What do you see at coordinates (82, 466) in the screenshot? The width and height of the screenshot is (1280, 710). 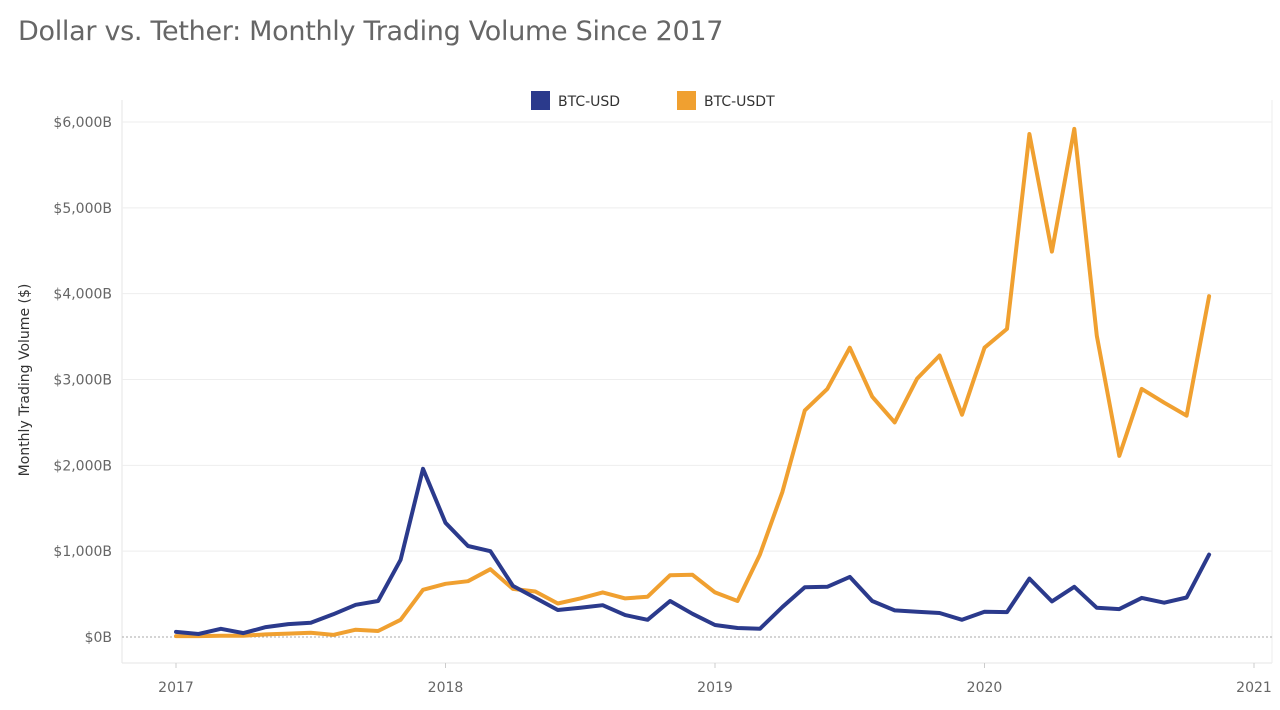 I see `y-tick-label: $2,000B` at bounding box center [82, 466].